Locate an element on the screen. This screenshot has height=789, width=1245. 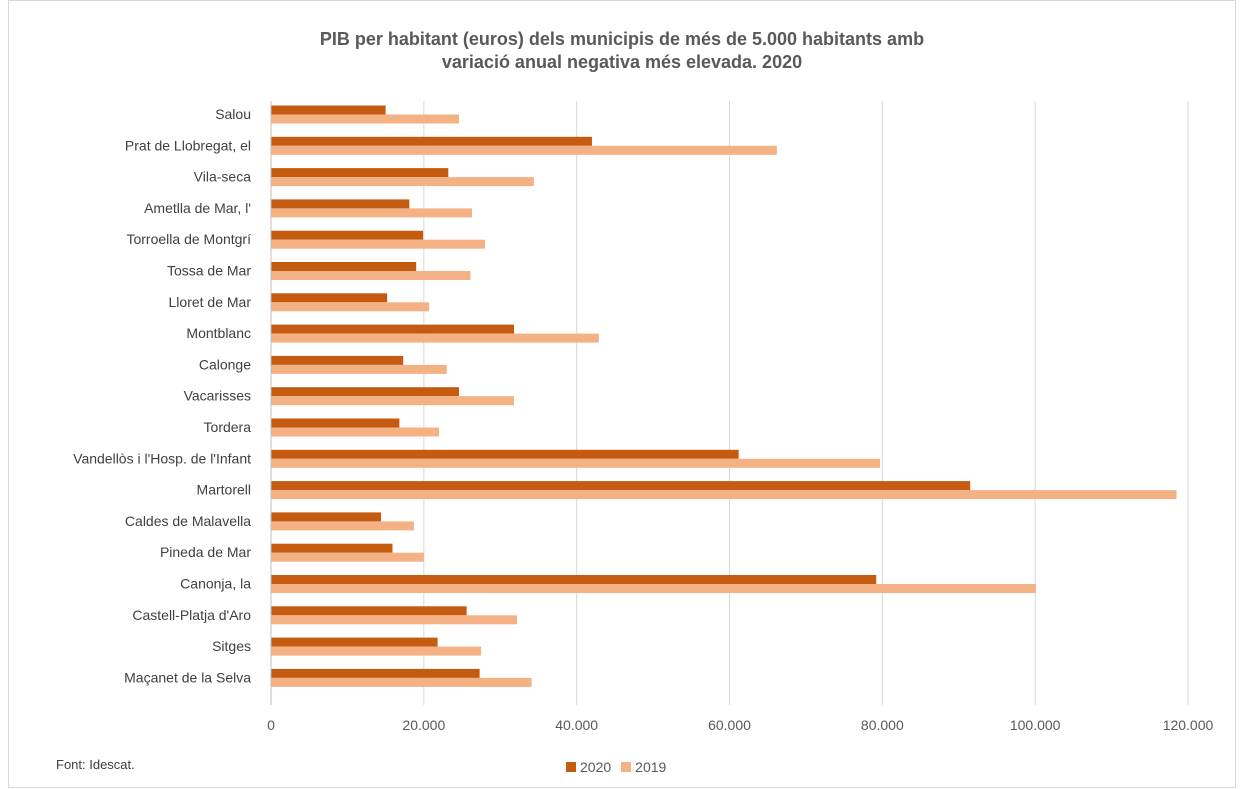
legend-swatch-2020 is located at coordinates (571, 767).